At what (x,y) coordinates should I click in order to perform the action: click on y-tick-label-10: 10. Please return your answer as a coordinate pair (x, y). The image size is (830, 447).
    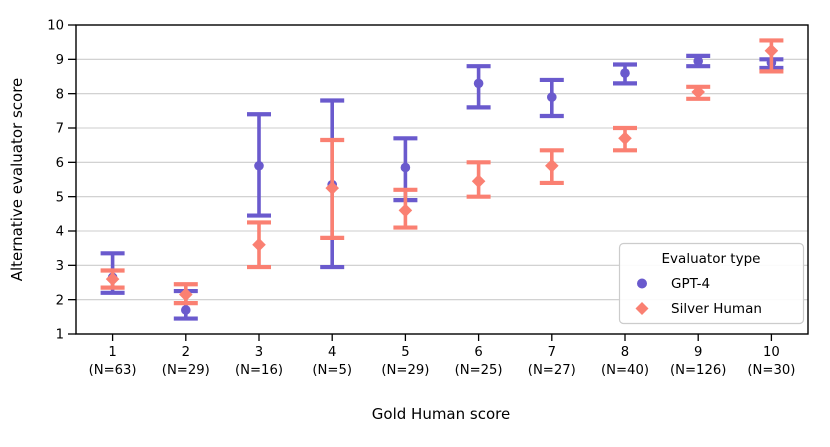
    Looking at the image, I should click on (55, 26).